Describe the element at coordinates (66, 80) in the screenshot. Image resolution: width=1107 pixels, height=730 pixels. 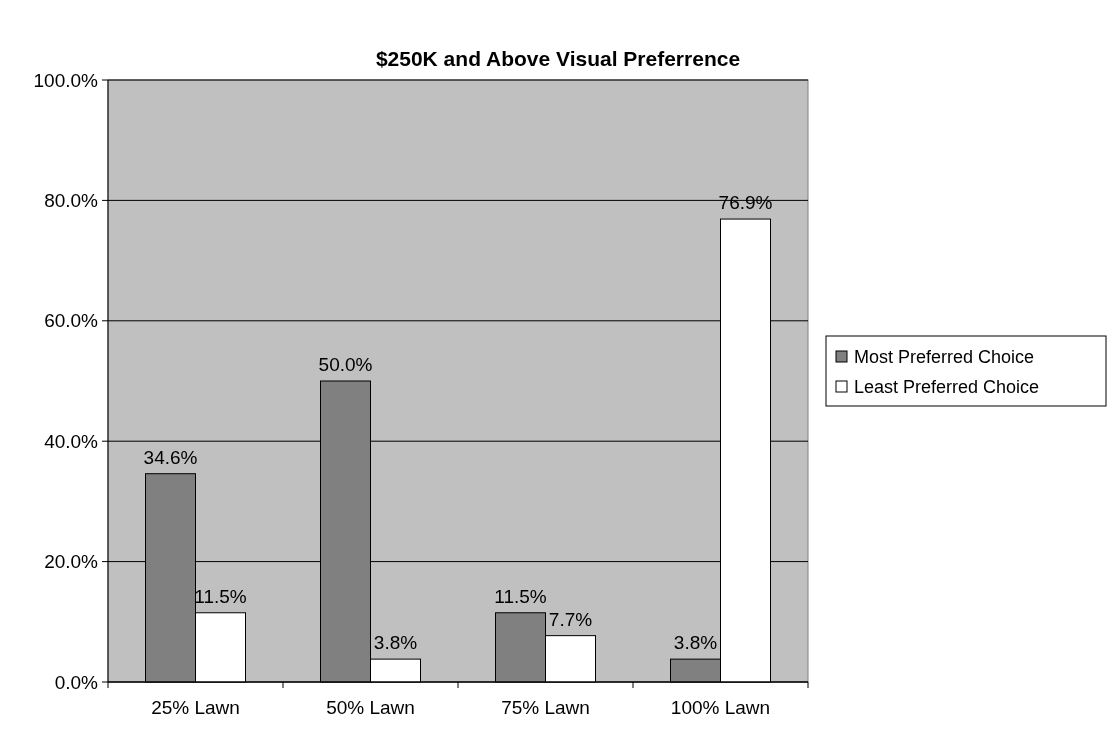
I see `y-tick-label: 100.0%` at that location.